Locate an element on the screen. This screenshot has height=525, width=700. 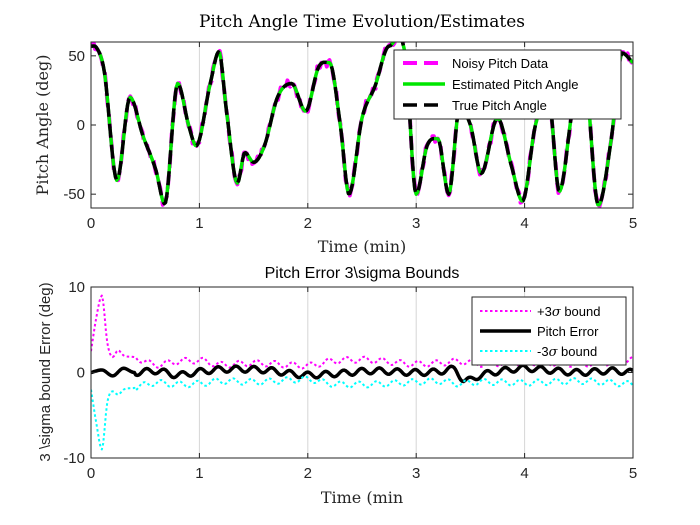
pitch-error-ylabel: 3 \sigma bound Error (deg) is located at coordinates (45, 371).